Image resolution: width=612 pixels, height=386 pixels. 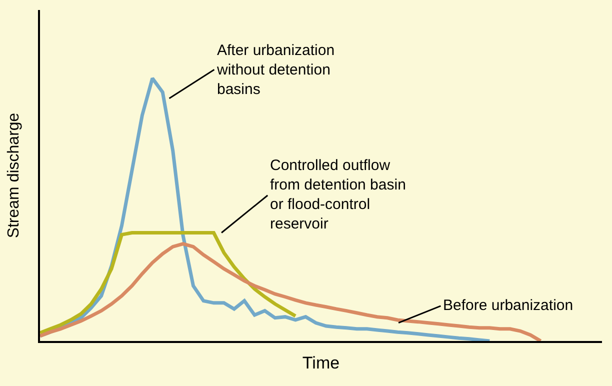 What do you see at coordinates (14, 175) in the screenshot?
I see `y-axis-title: Stream discharge` at bounding box center [14, 175].